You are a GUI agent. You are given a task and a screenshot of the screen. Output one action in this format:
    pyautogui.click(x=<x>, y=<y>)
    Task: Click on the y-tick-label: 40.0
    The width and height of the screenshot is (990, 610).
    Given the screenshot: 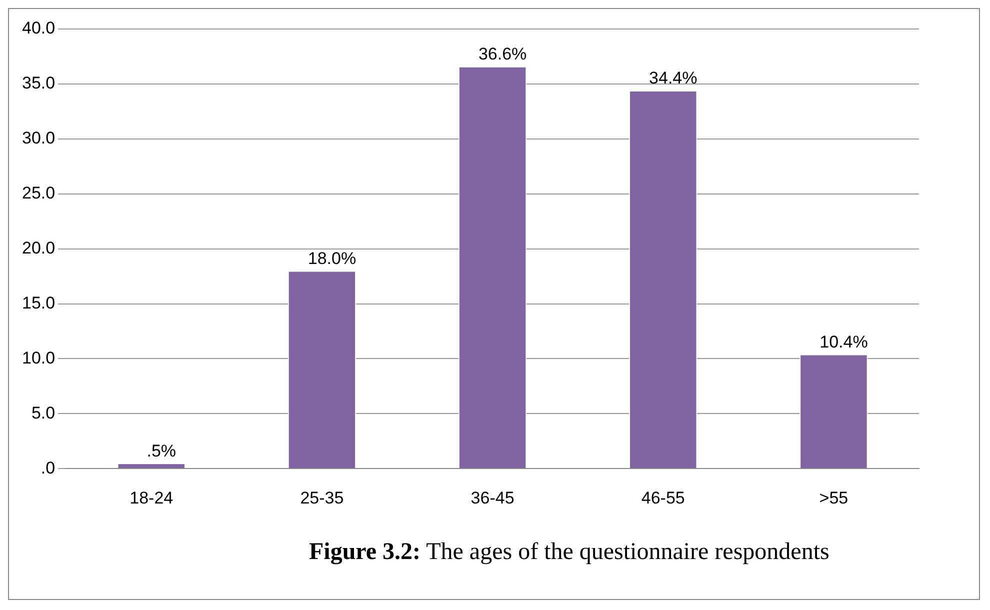 What is the action you would take?
    pyautogui.click(x=39, y=28)
    